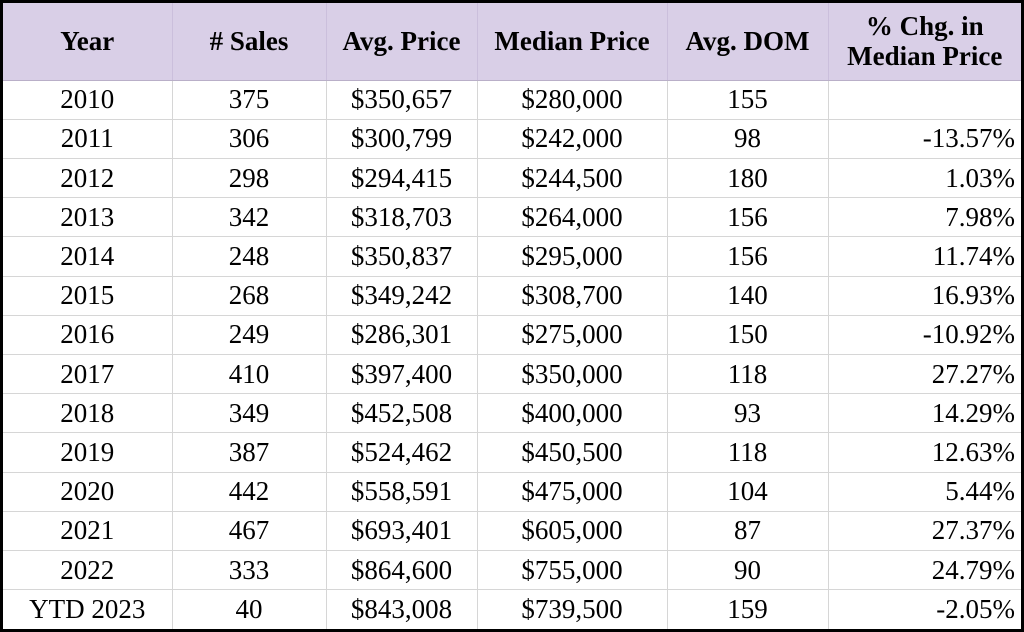 The width and height of the screenshot is (1024, 632). Describe the element at coordinates (748, 178) in the screenshot. I see `cell-avg-dom: 180` at that location.